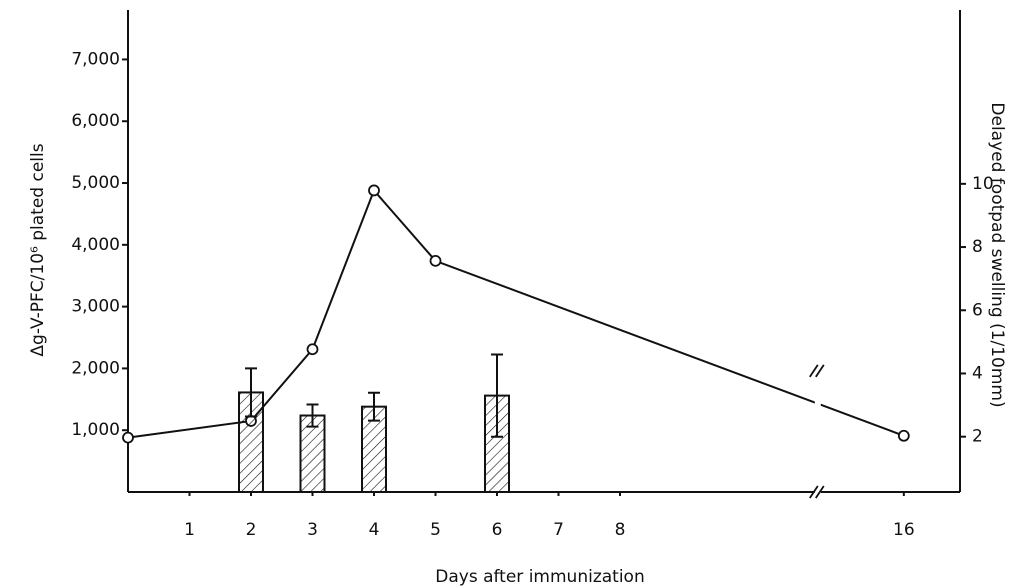 The image size is (1015, 588). I want to click on y2-axis-label: Delayed footpad swelling (1/10mm), so click(997, 254).